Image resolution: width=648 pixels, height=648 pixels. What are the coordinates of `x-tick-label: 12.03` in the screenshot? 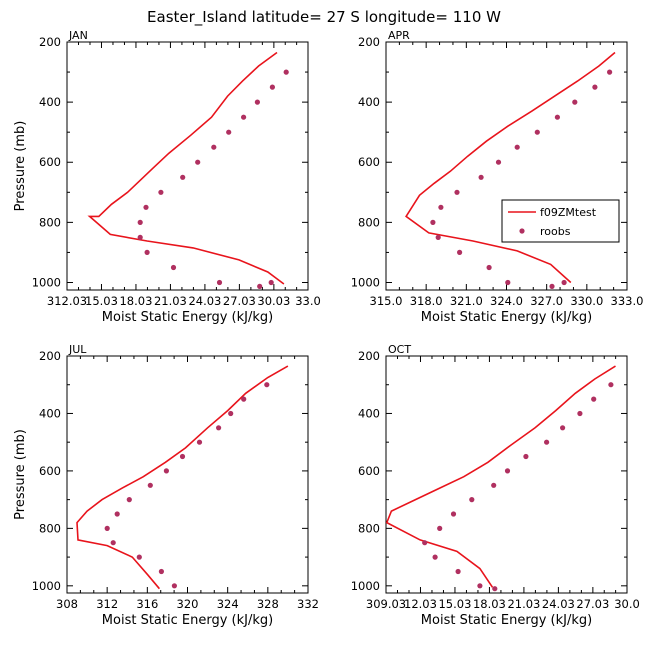 It's located at (420, 604).